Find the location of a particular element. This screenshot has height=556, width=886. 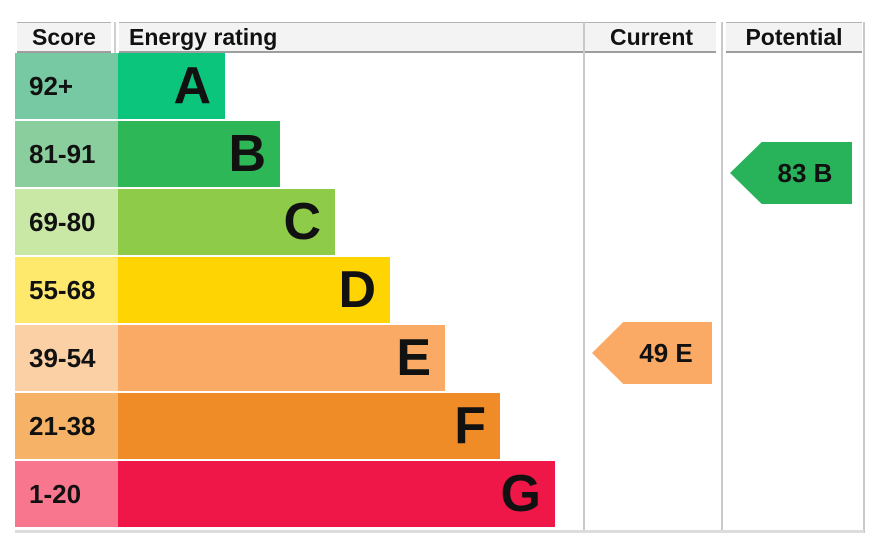

rating-letter: E is located at coordinates (413, 358).